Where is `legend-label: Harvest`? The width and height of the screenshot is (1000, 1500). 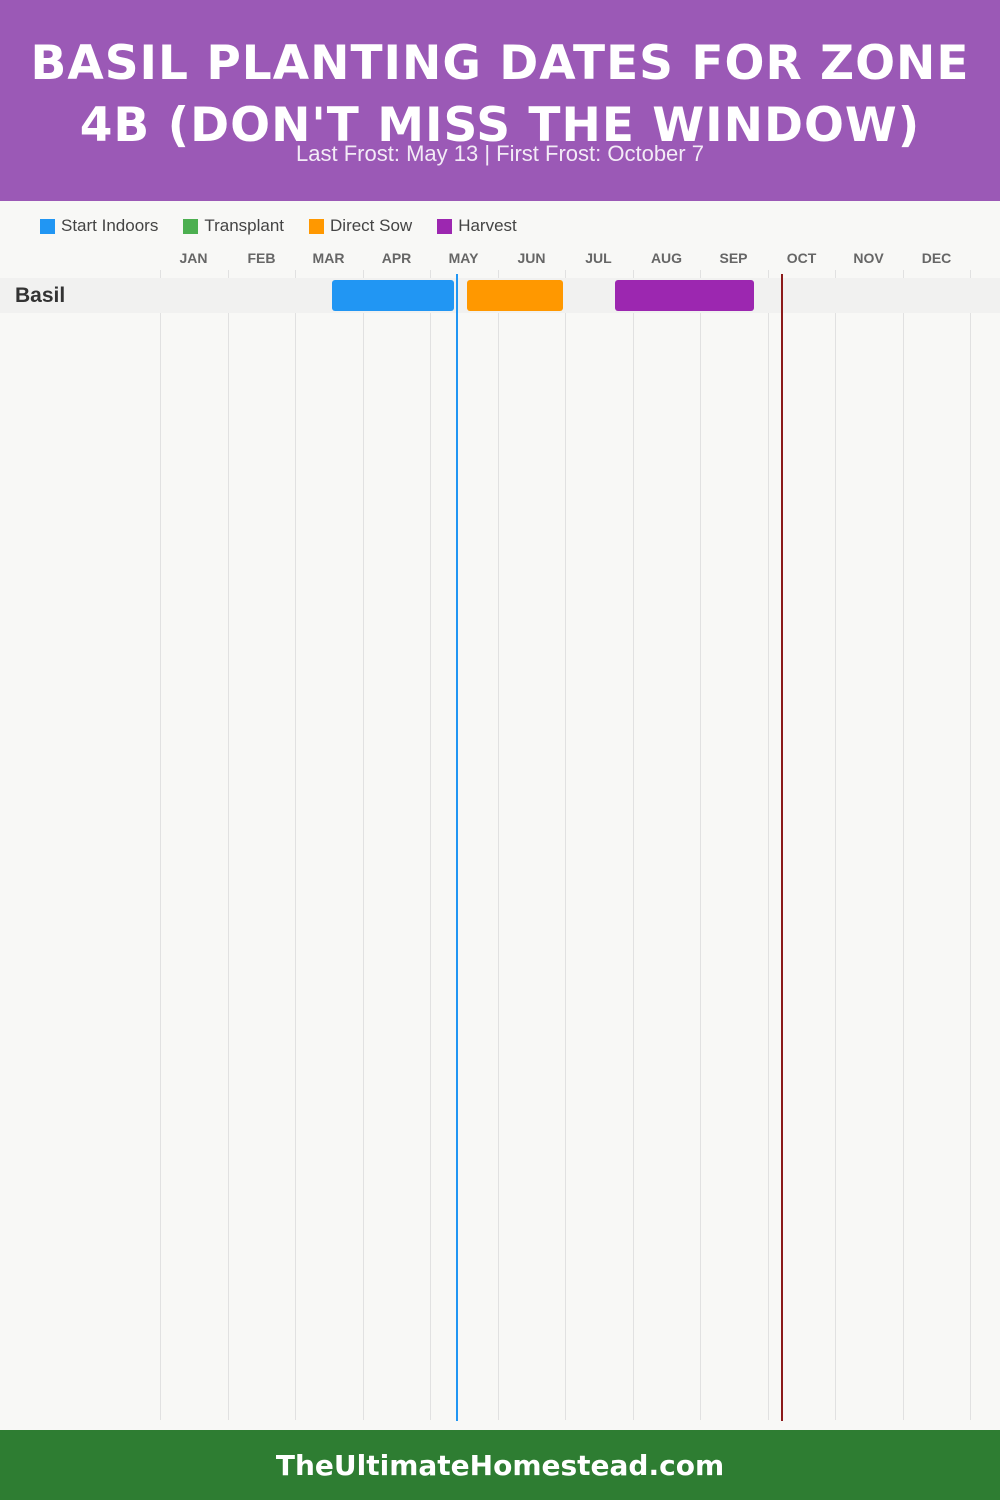 legend-label: Harvest is located at coordinates (487, 225).